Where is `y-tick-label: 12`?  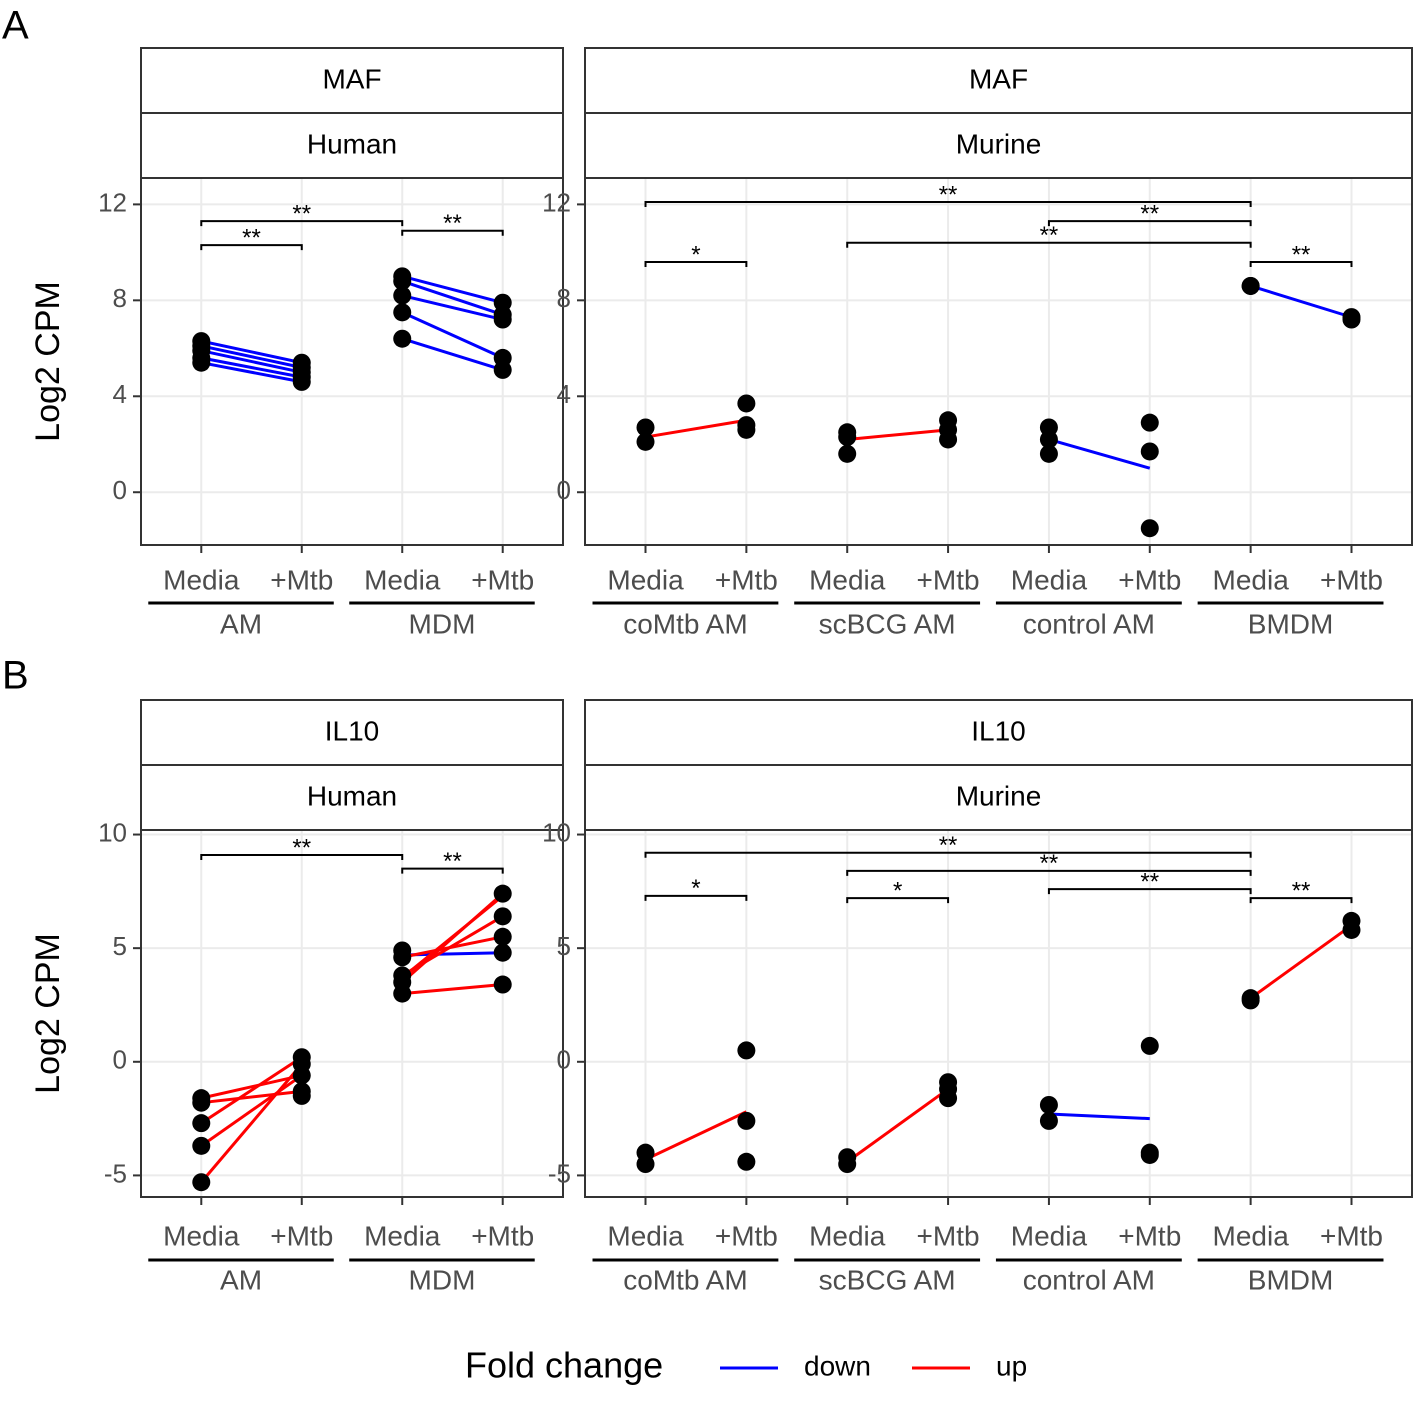
y-tick-label: 12 is located at coordinates (112, 202).